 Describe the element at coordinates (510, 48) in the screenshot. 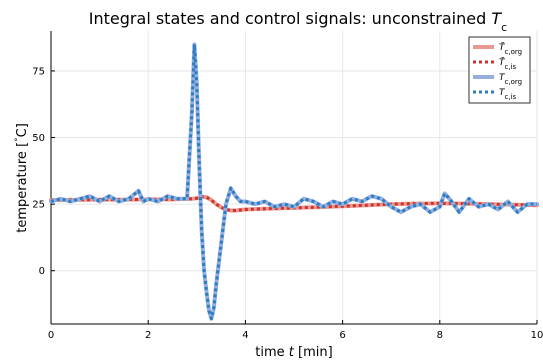

I see `legend-label-0: T̄c,org` at that location.